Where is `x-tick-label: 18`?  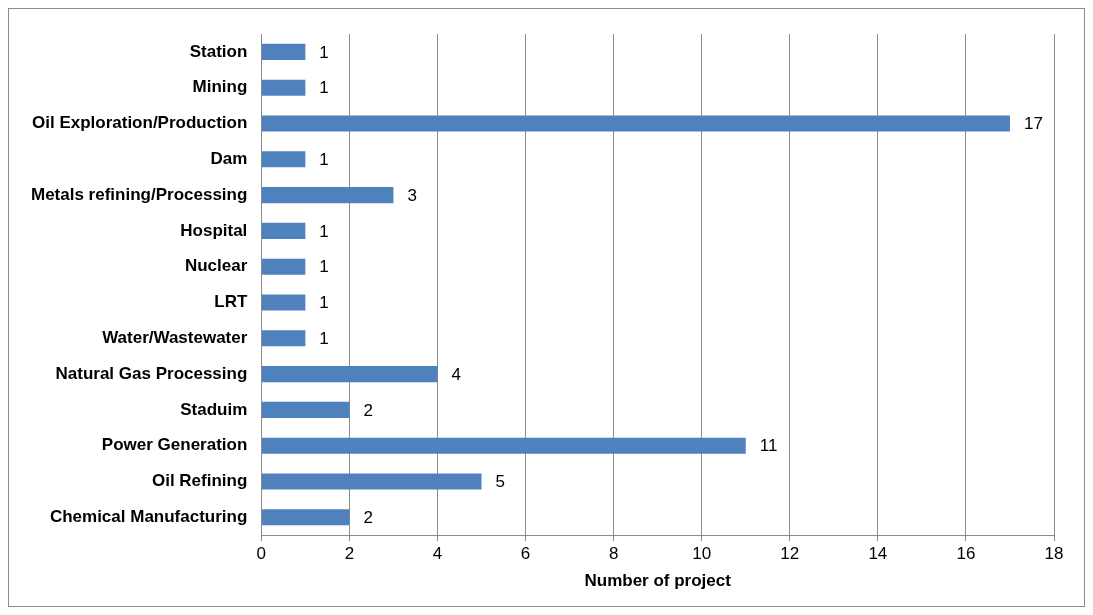
x-tick-label: 18 is located at coordinates (1054, 554).